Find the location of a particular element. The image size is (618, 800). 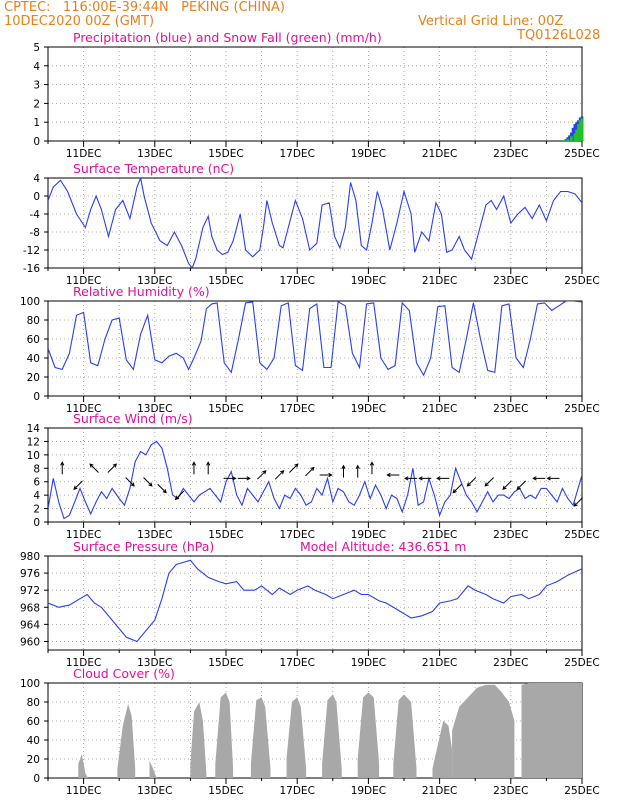

y-tick-label: 1 is located at coordinates (36, 123).